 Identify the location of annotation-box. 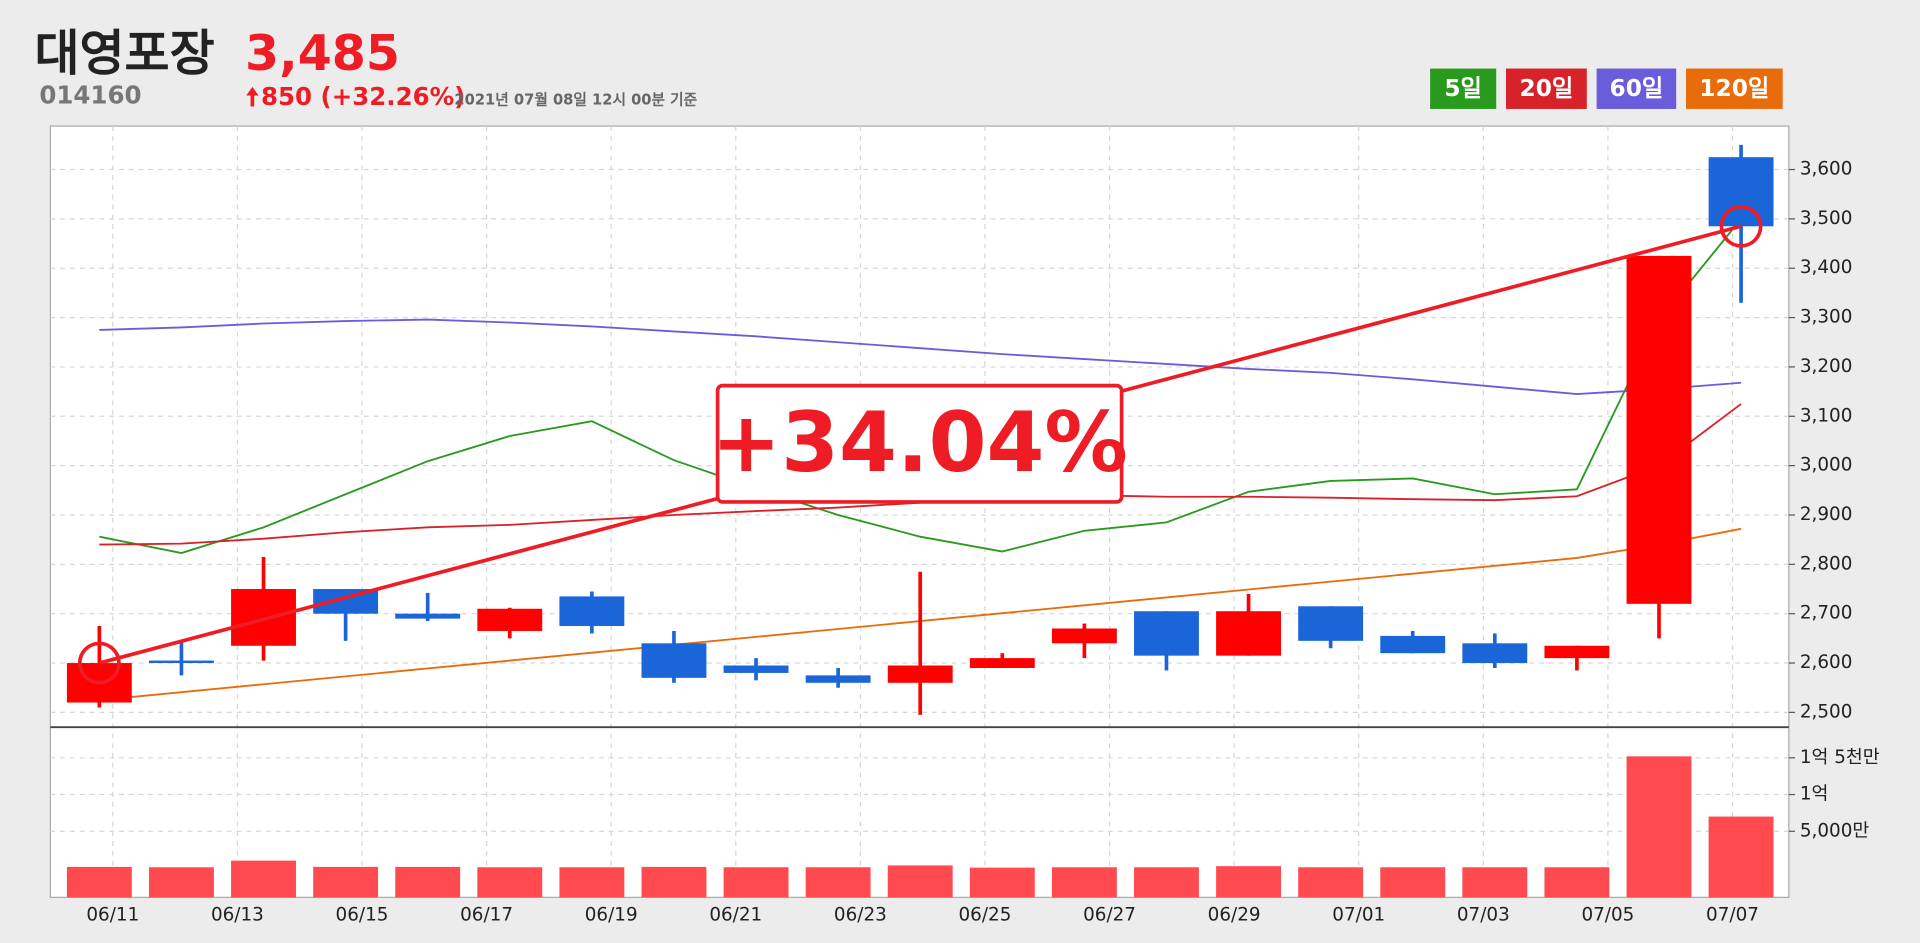
(919, 443).